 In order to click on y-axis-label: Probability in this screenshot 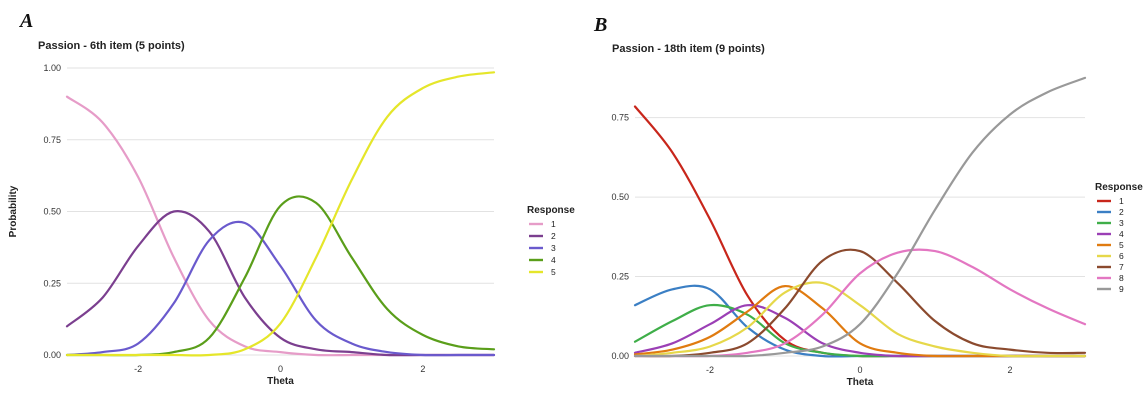, I will do `click(13, 211)`.